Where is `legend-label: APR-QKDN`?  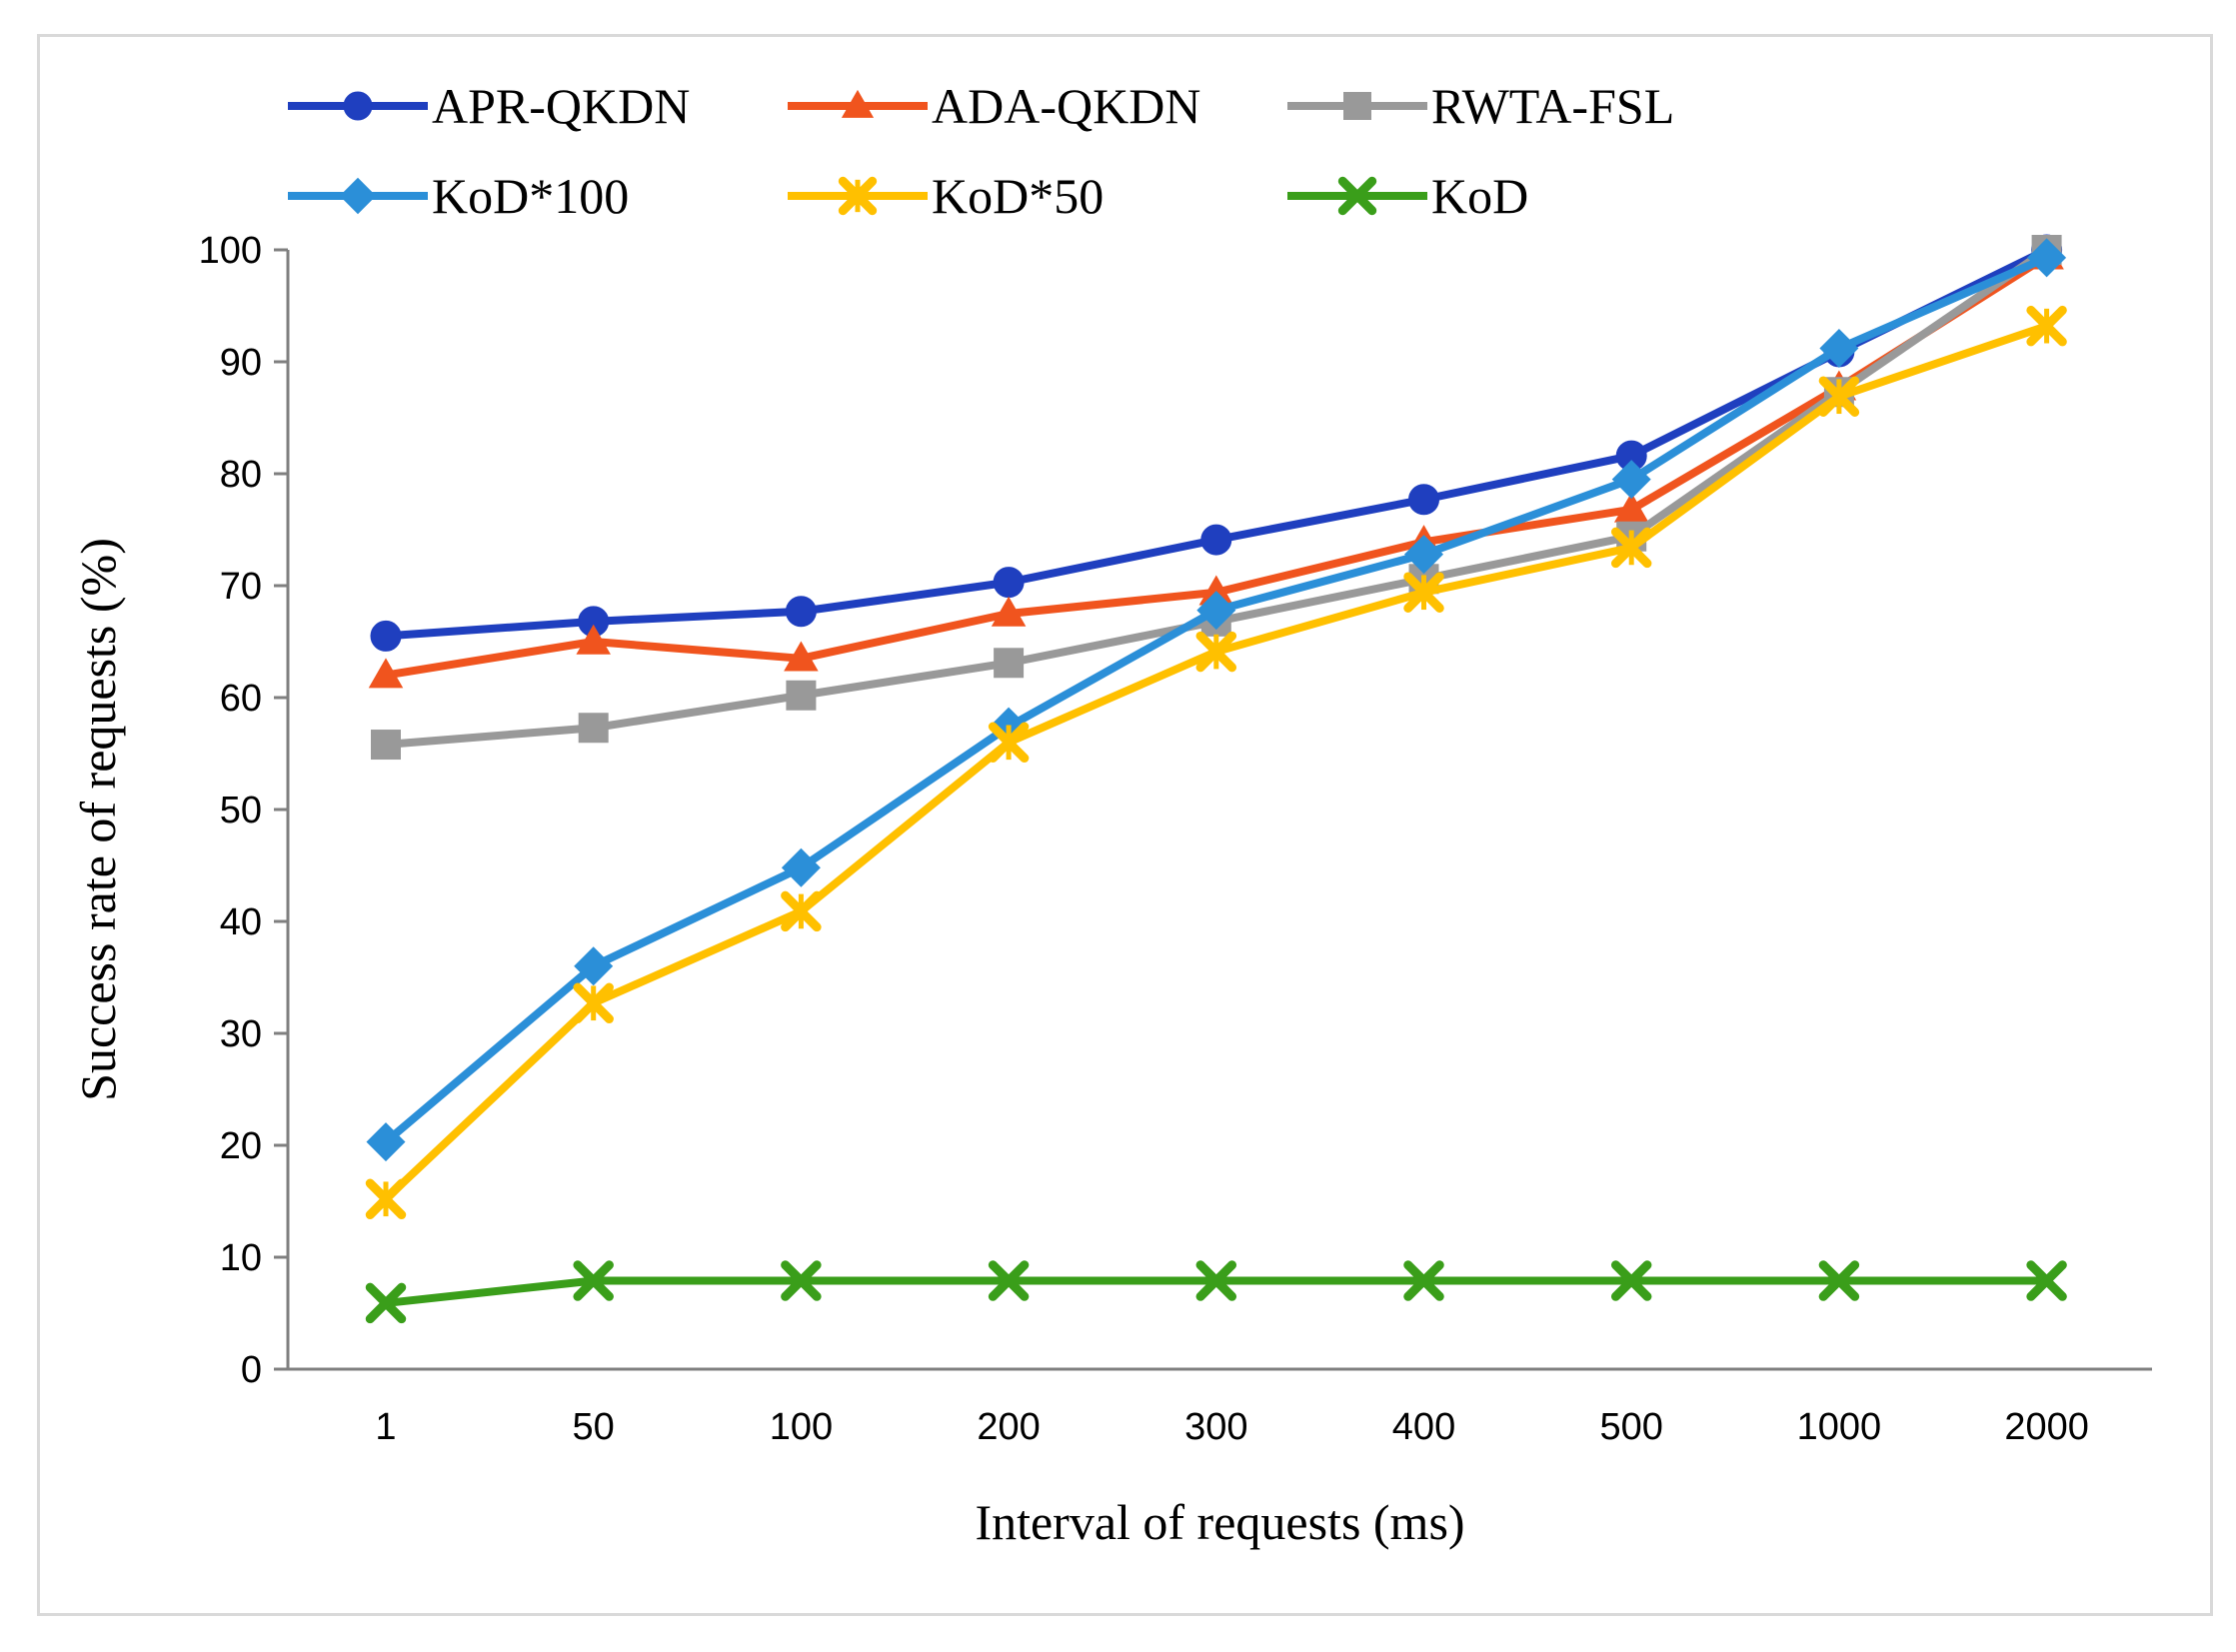
legend-label: APR-QKDN is located at coordinates (561, 106).